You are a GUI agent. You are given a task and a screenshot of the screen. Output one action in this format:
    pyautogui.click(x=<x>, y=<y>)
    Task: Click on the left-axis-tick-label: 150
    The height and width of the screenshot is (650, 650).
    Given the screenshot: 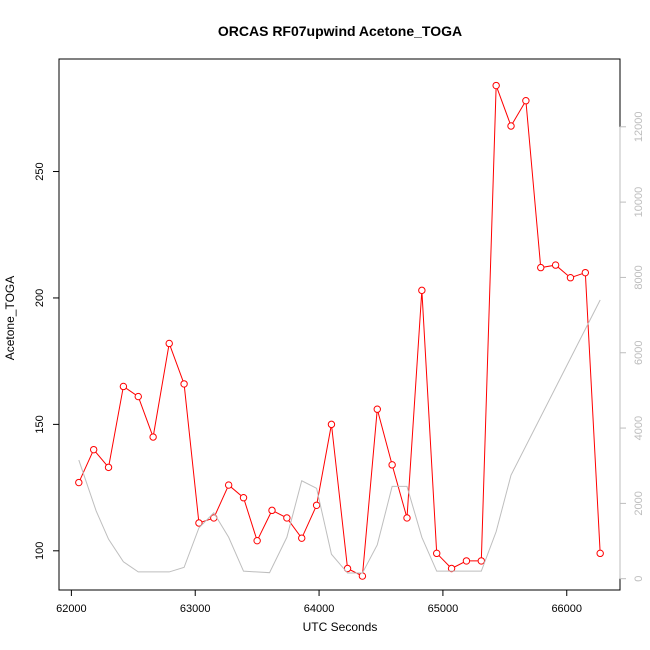 What is the action you would take?
    pyautogui.click(x=40, y=424)
    